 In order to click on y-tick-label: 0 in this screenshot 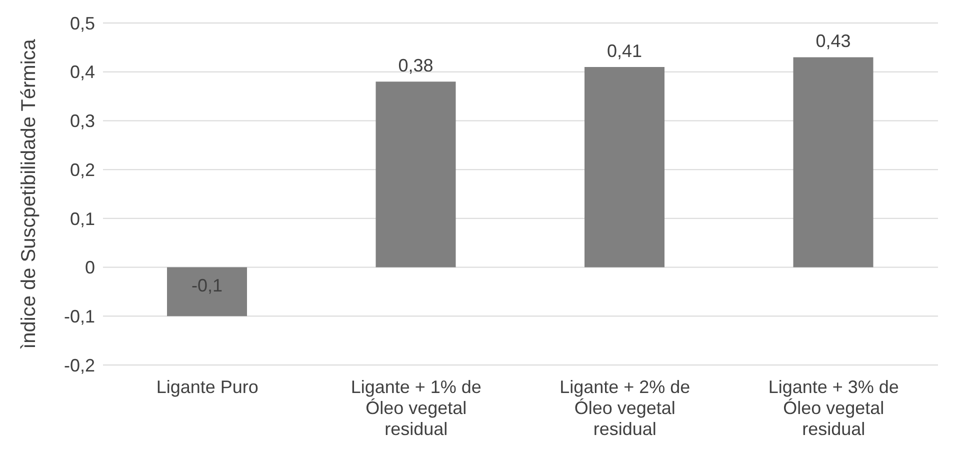, I will do `click(89, 268)`.